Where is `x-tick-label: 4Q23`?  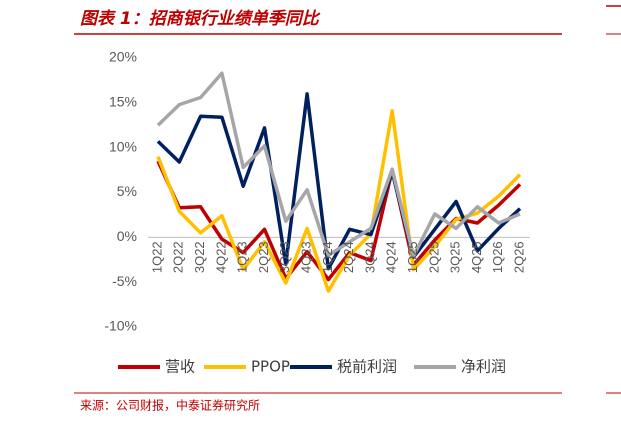 x-tick-label: 4Q23 is located at coordinates (305, 257).